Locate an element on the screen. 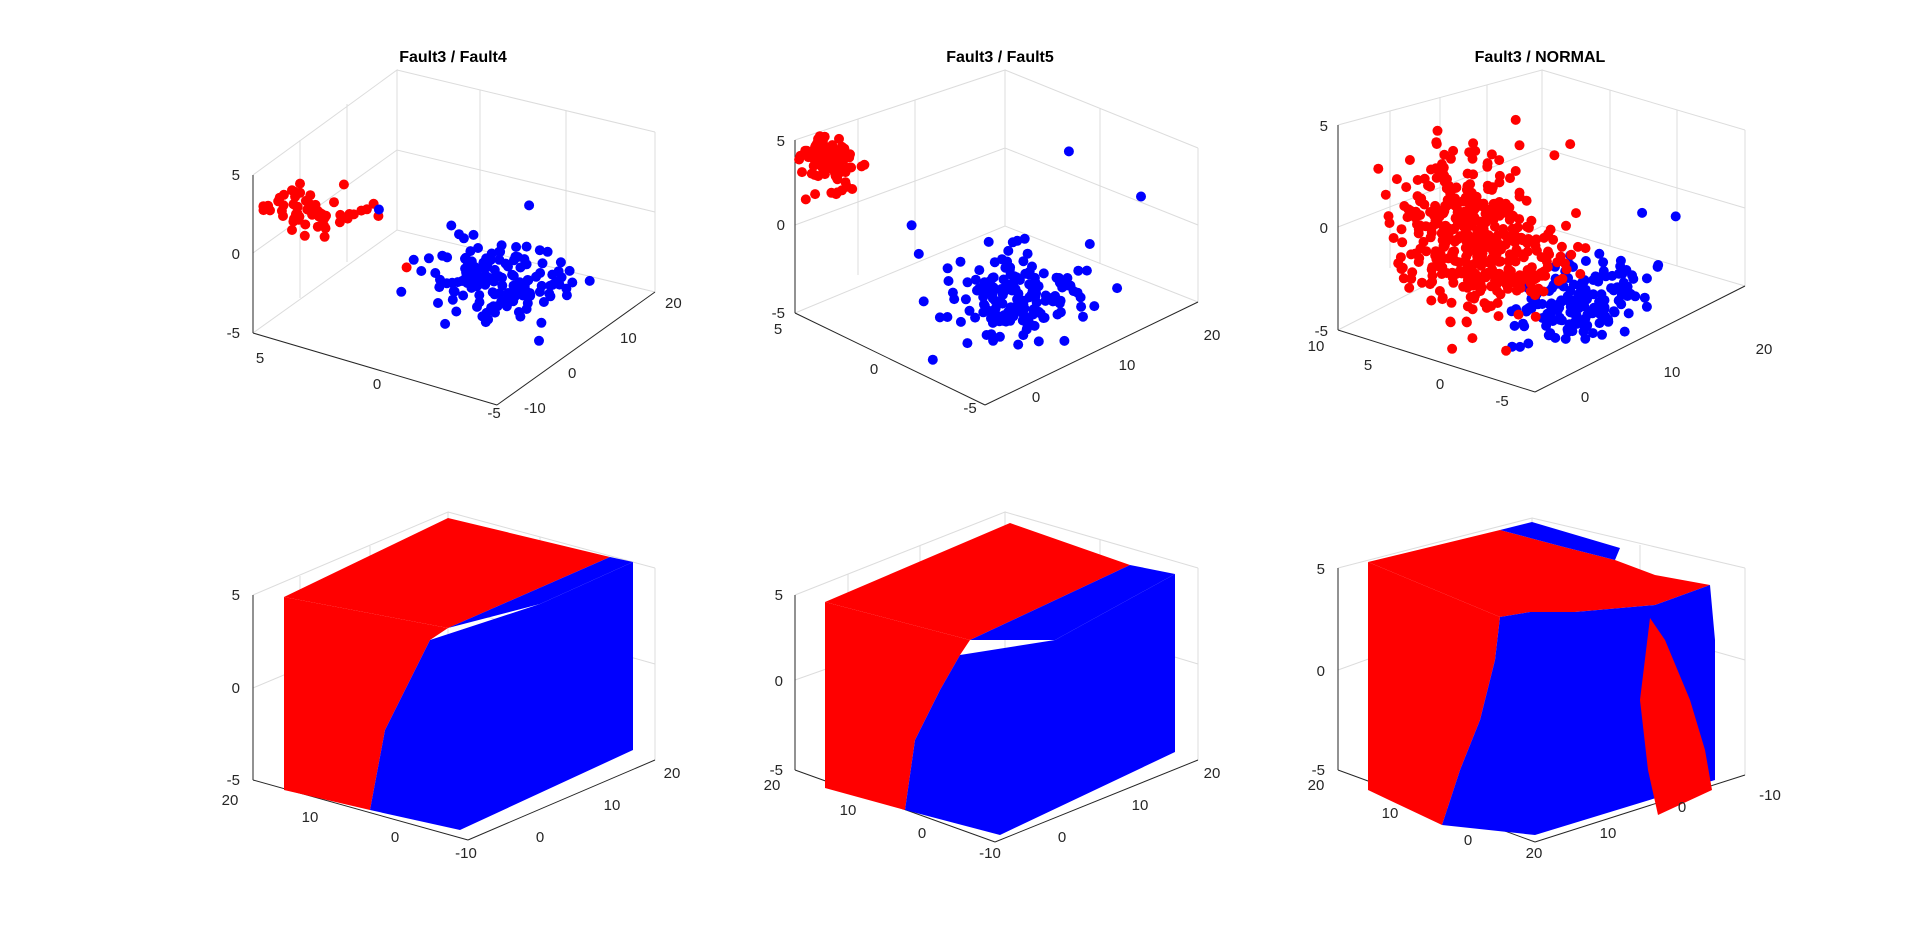 This screenshot has width=1920, height=936. subplot-title: Fault3 / NORMAL is located at coordinates (1540, 57).